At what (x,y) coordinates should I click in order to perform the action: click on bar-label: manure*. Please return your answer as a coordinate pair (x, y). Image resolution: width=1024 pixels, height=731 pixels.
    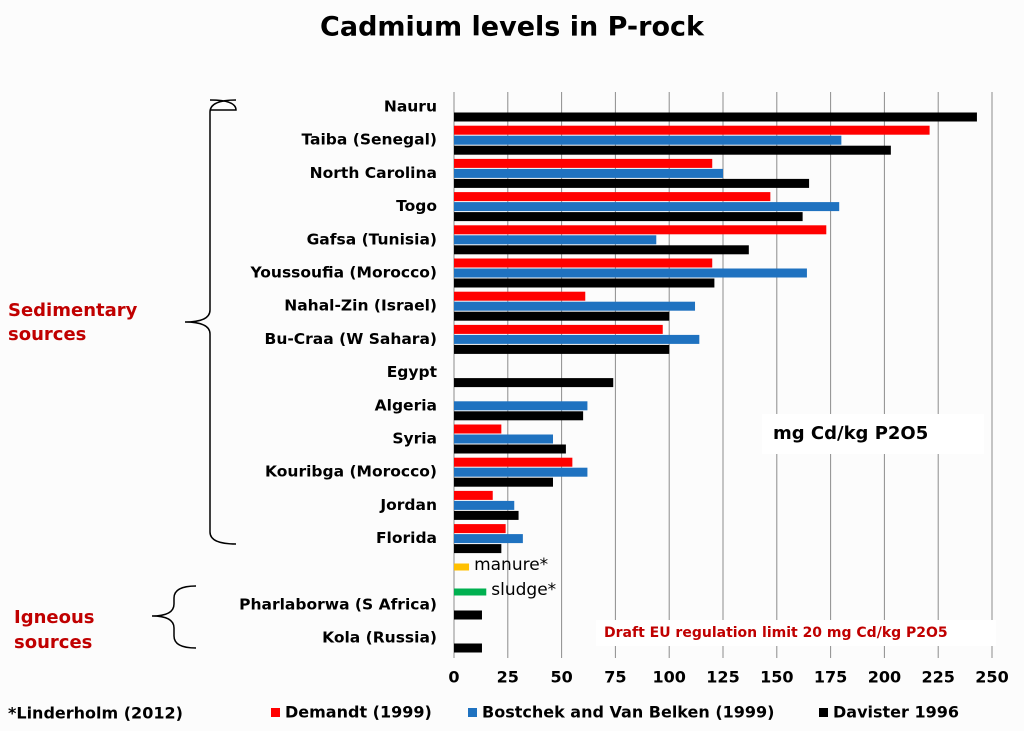
    Looking at the image, I should click on (511, 565).